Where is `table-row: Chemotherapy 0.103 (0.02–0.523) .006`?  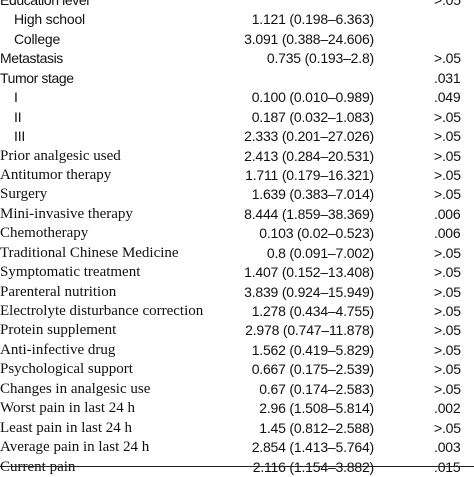 table-row: Chemotherapy 0.103 (0.02–0.523) .006 is located at coordinates (237, 233).